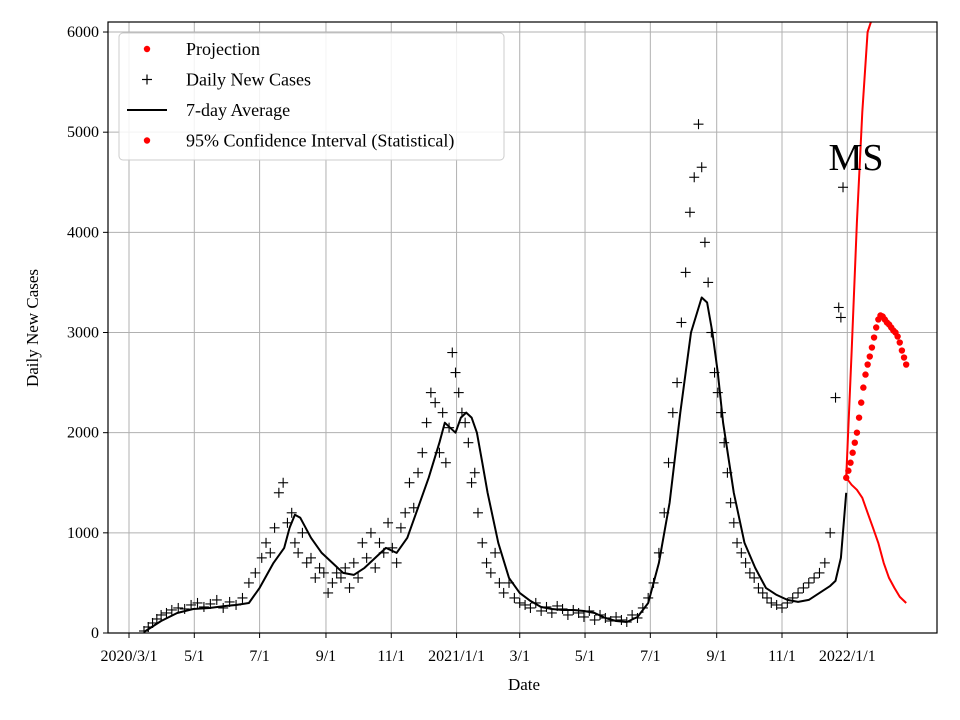 This screenshot has width=960, height=720. Describe the element at coordinates (32, 328) in the screenshot. I see `y-axis-title: Daily New Cases` at that location.